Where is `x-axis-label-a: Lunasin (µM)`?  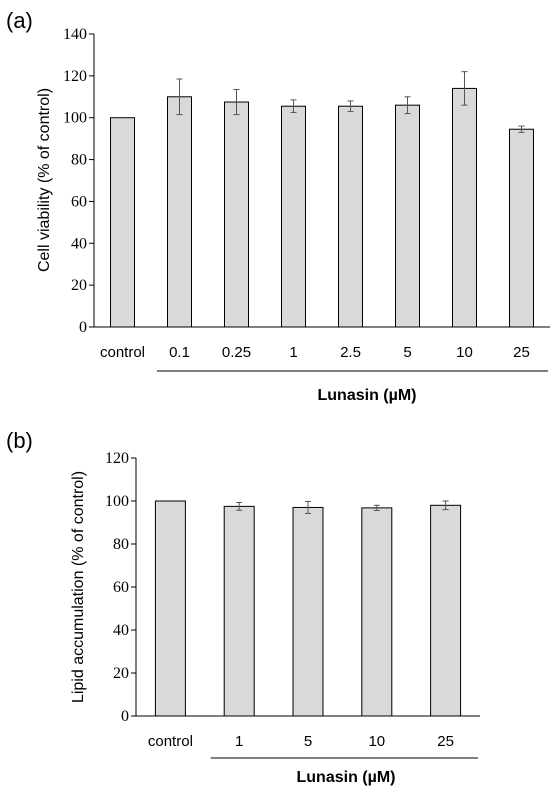 x-axis-label-a: Lunasin (µM) is located at coordinates (367, 395).